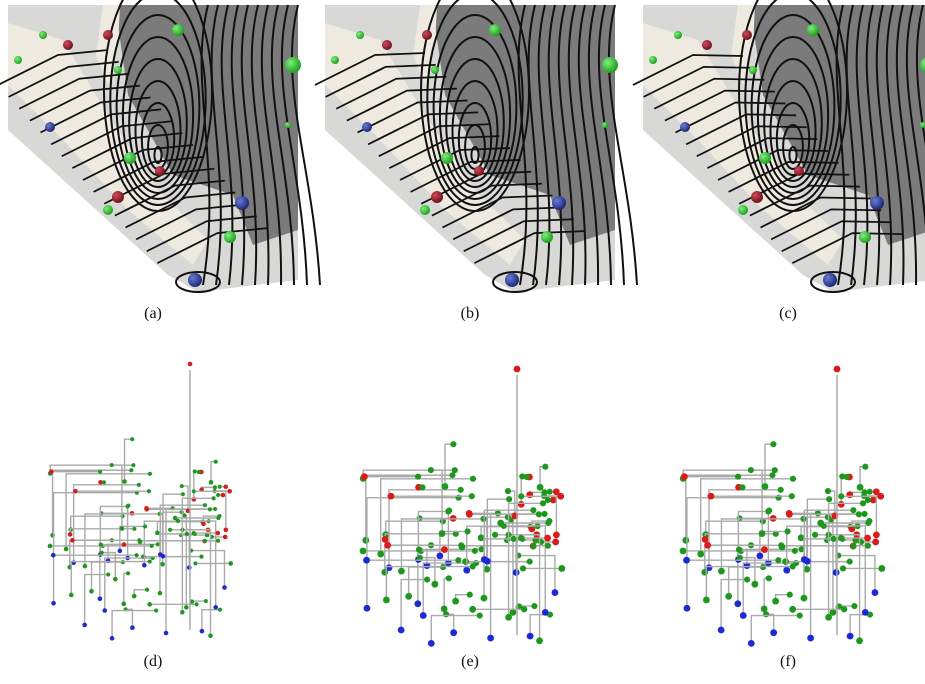 Image resolution: width=925 pixels, height=684 pixels. What do you see at coordinates (778, 146) in the screenshot?
I see `terrain-panel` at bounding box center [778, 146].